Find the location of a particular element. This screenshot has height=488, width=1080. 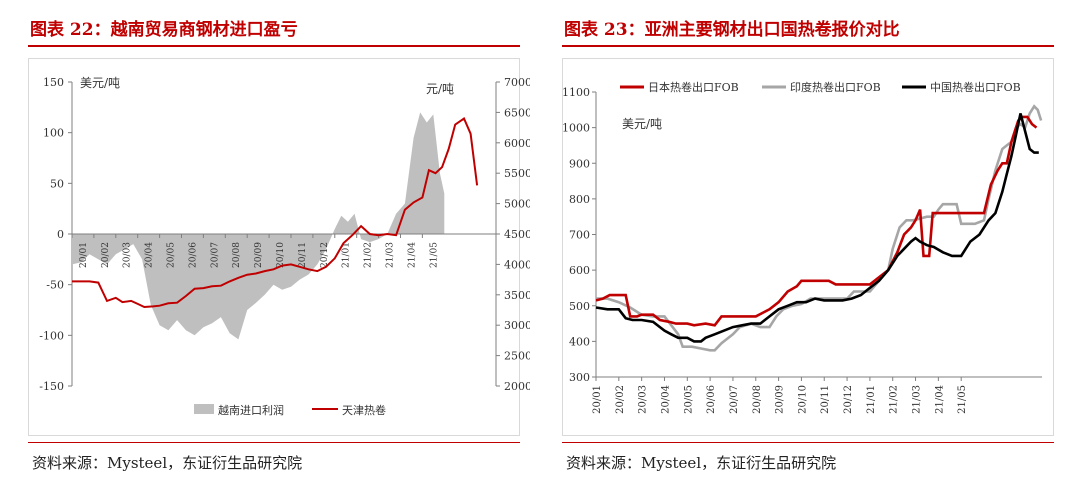

y-tick-label: 300 is located at coordinates (579, 377).